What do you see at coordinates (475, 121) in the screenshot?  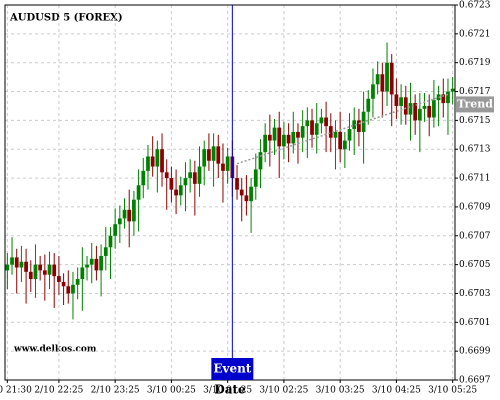 I see `y-tick-label: 0.6715` at bounding box center [475, 121].